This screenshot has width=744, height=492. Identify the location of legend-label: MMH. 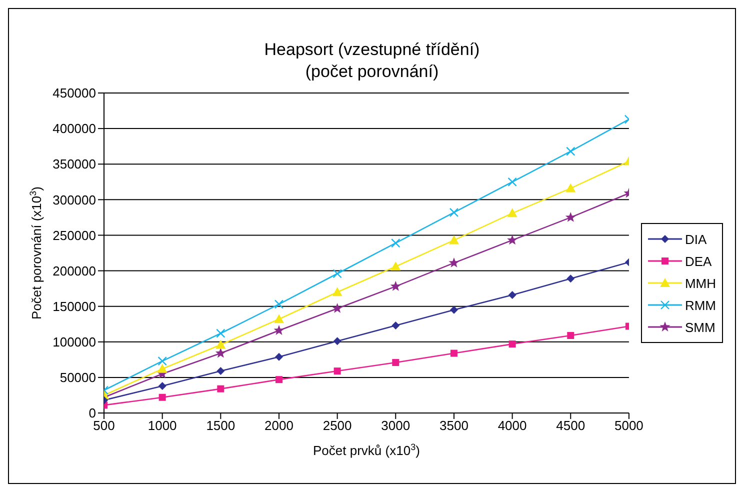
(700, 283).